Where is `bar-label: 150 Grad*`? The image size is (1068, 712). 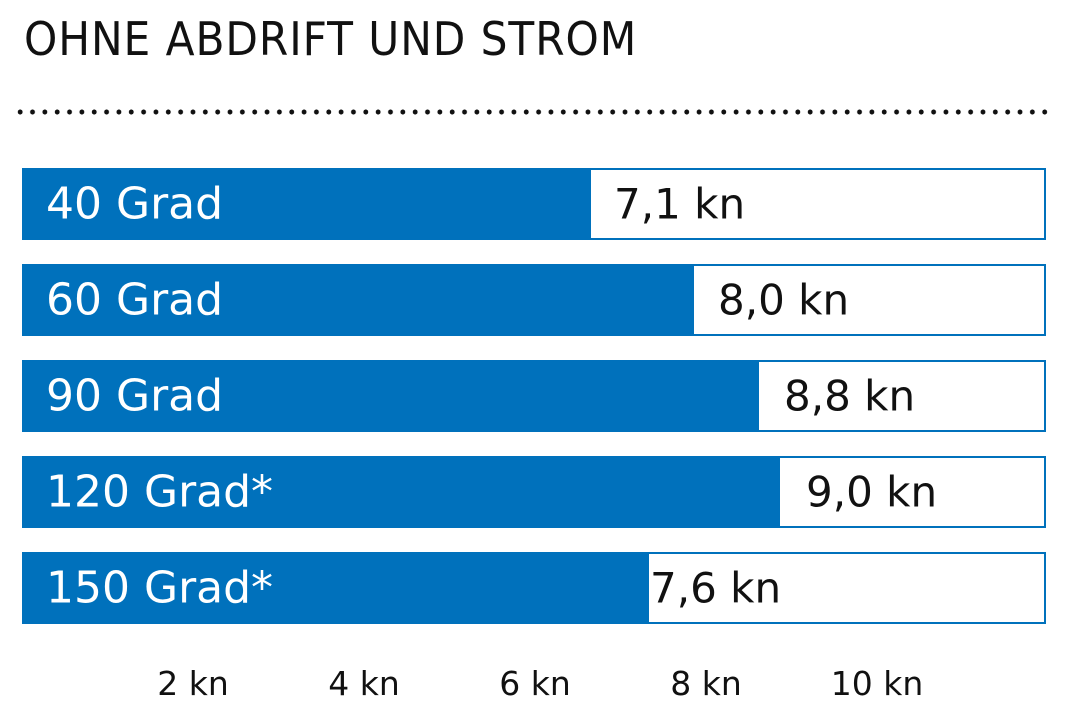
bar-label: 150 Grad* is located at coordinates (160, 588).